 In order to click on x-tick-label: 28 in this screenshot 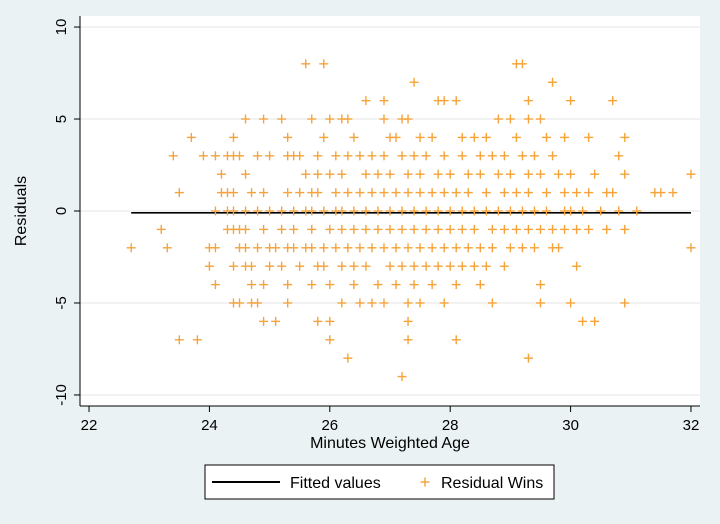, I will do `click(450, 425)`.